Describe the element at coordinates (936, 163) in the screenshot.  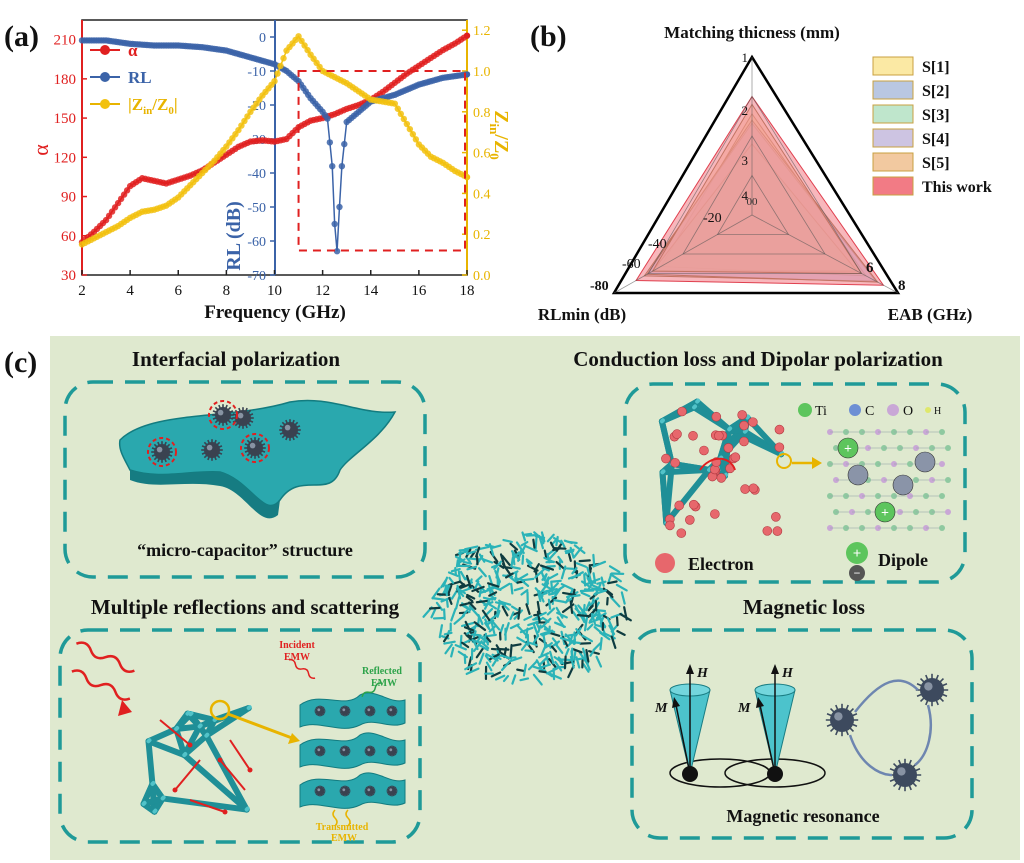
I see `radar-legend-label: S[5]` at that location.